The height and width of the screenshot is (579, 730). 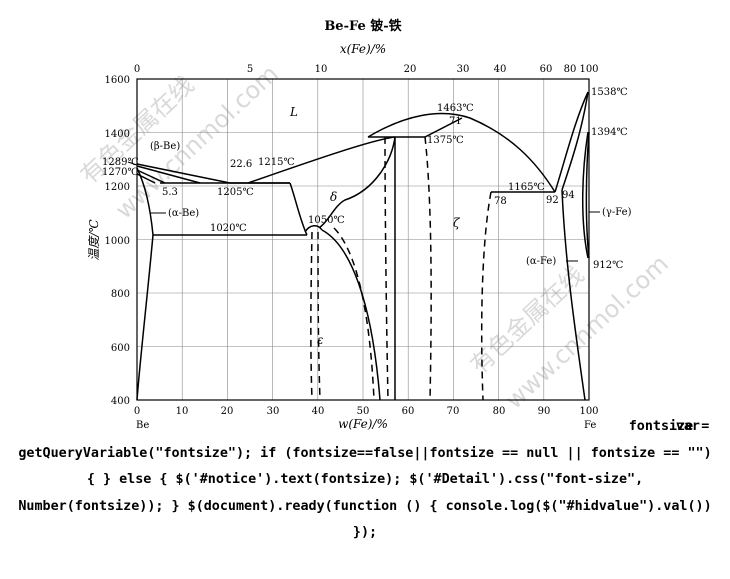 I want to click on annot-78: 78, so click(x=500, y=201).